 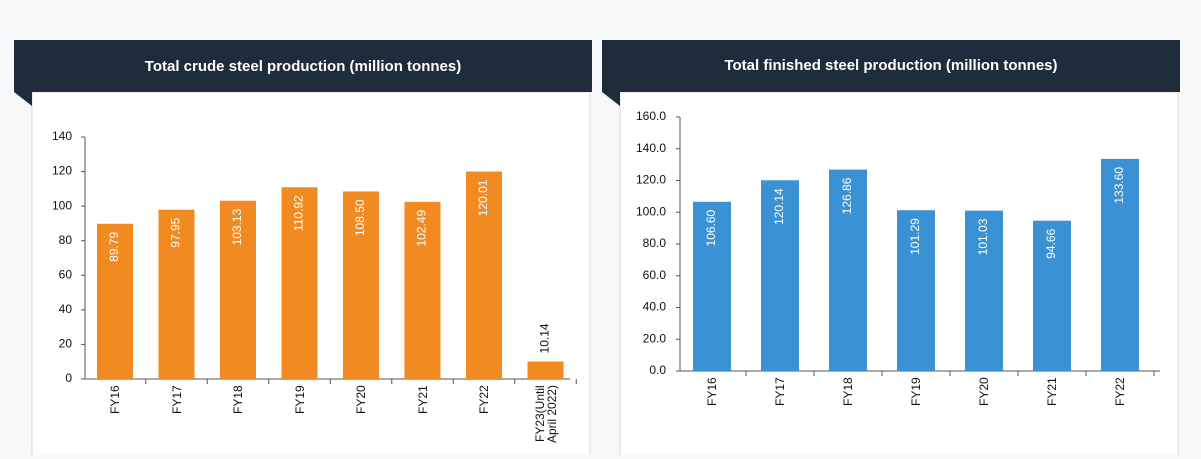 I want to click on value-label: 10.14, so click(x=545, y=338).